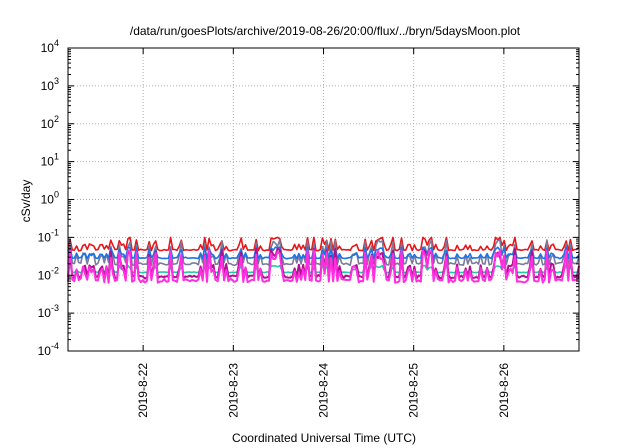 The width and height of the screenshot is (640, 448). Describe the element at coordinates (50, 160) in the screenshot. I see `y-tick-label: 10¹` at that location.